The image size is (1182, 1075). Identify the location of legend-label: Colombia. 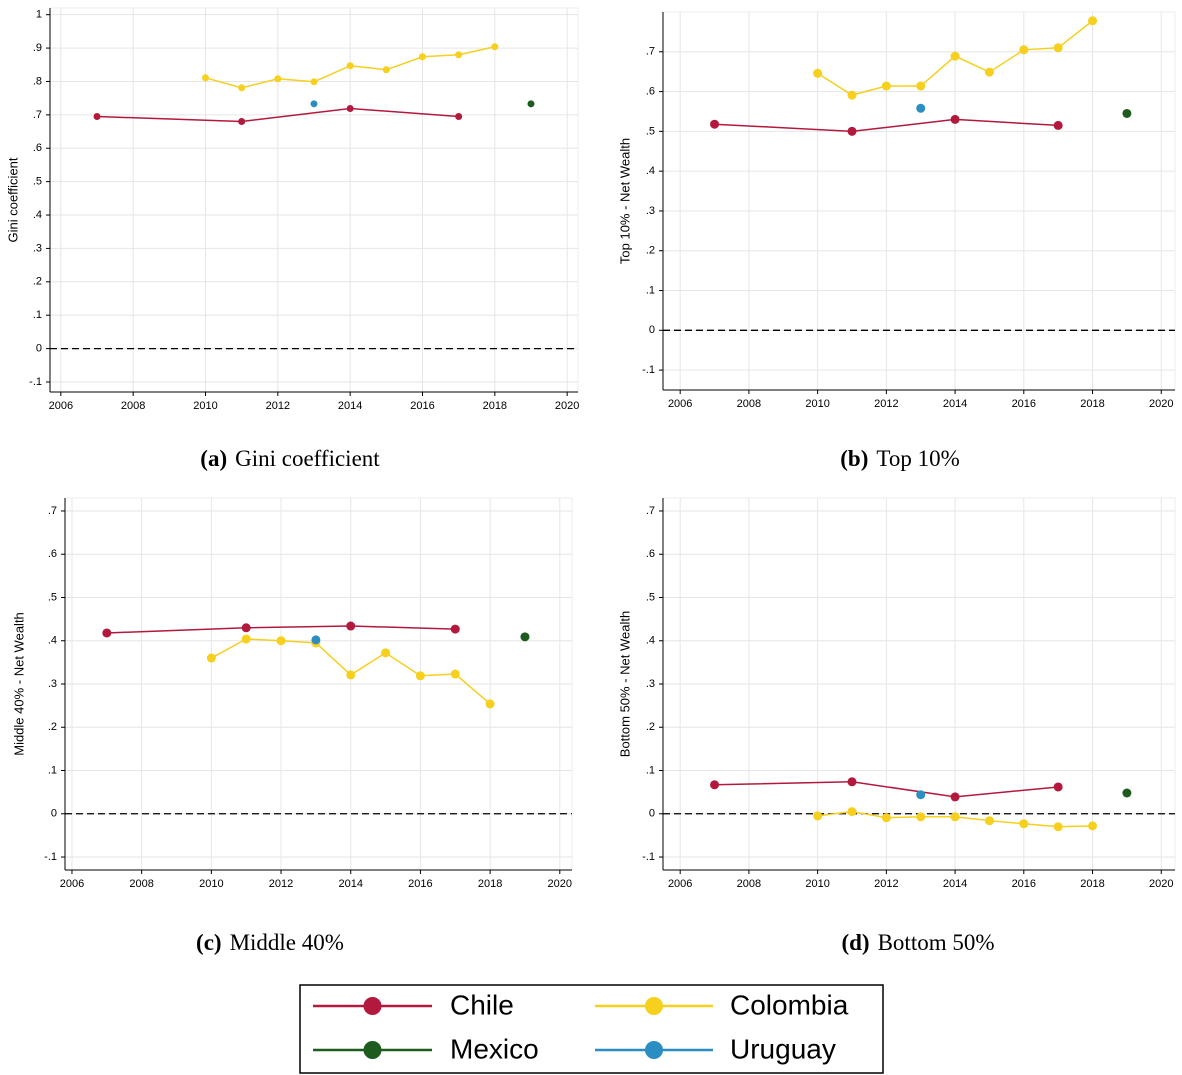
(789, 1004).